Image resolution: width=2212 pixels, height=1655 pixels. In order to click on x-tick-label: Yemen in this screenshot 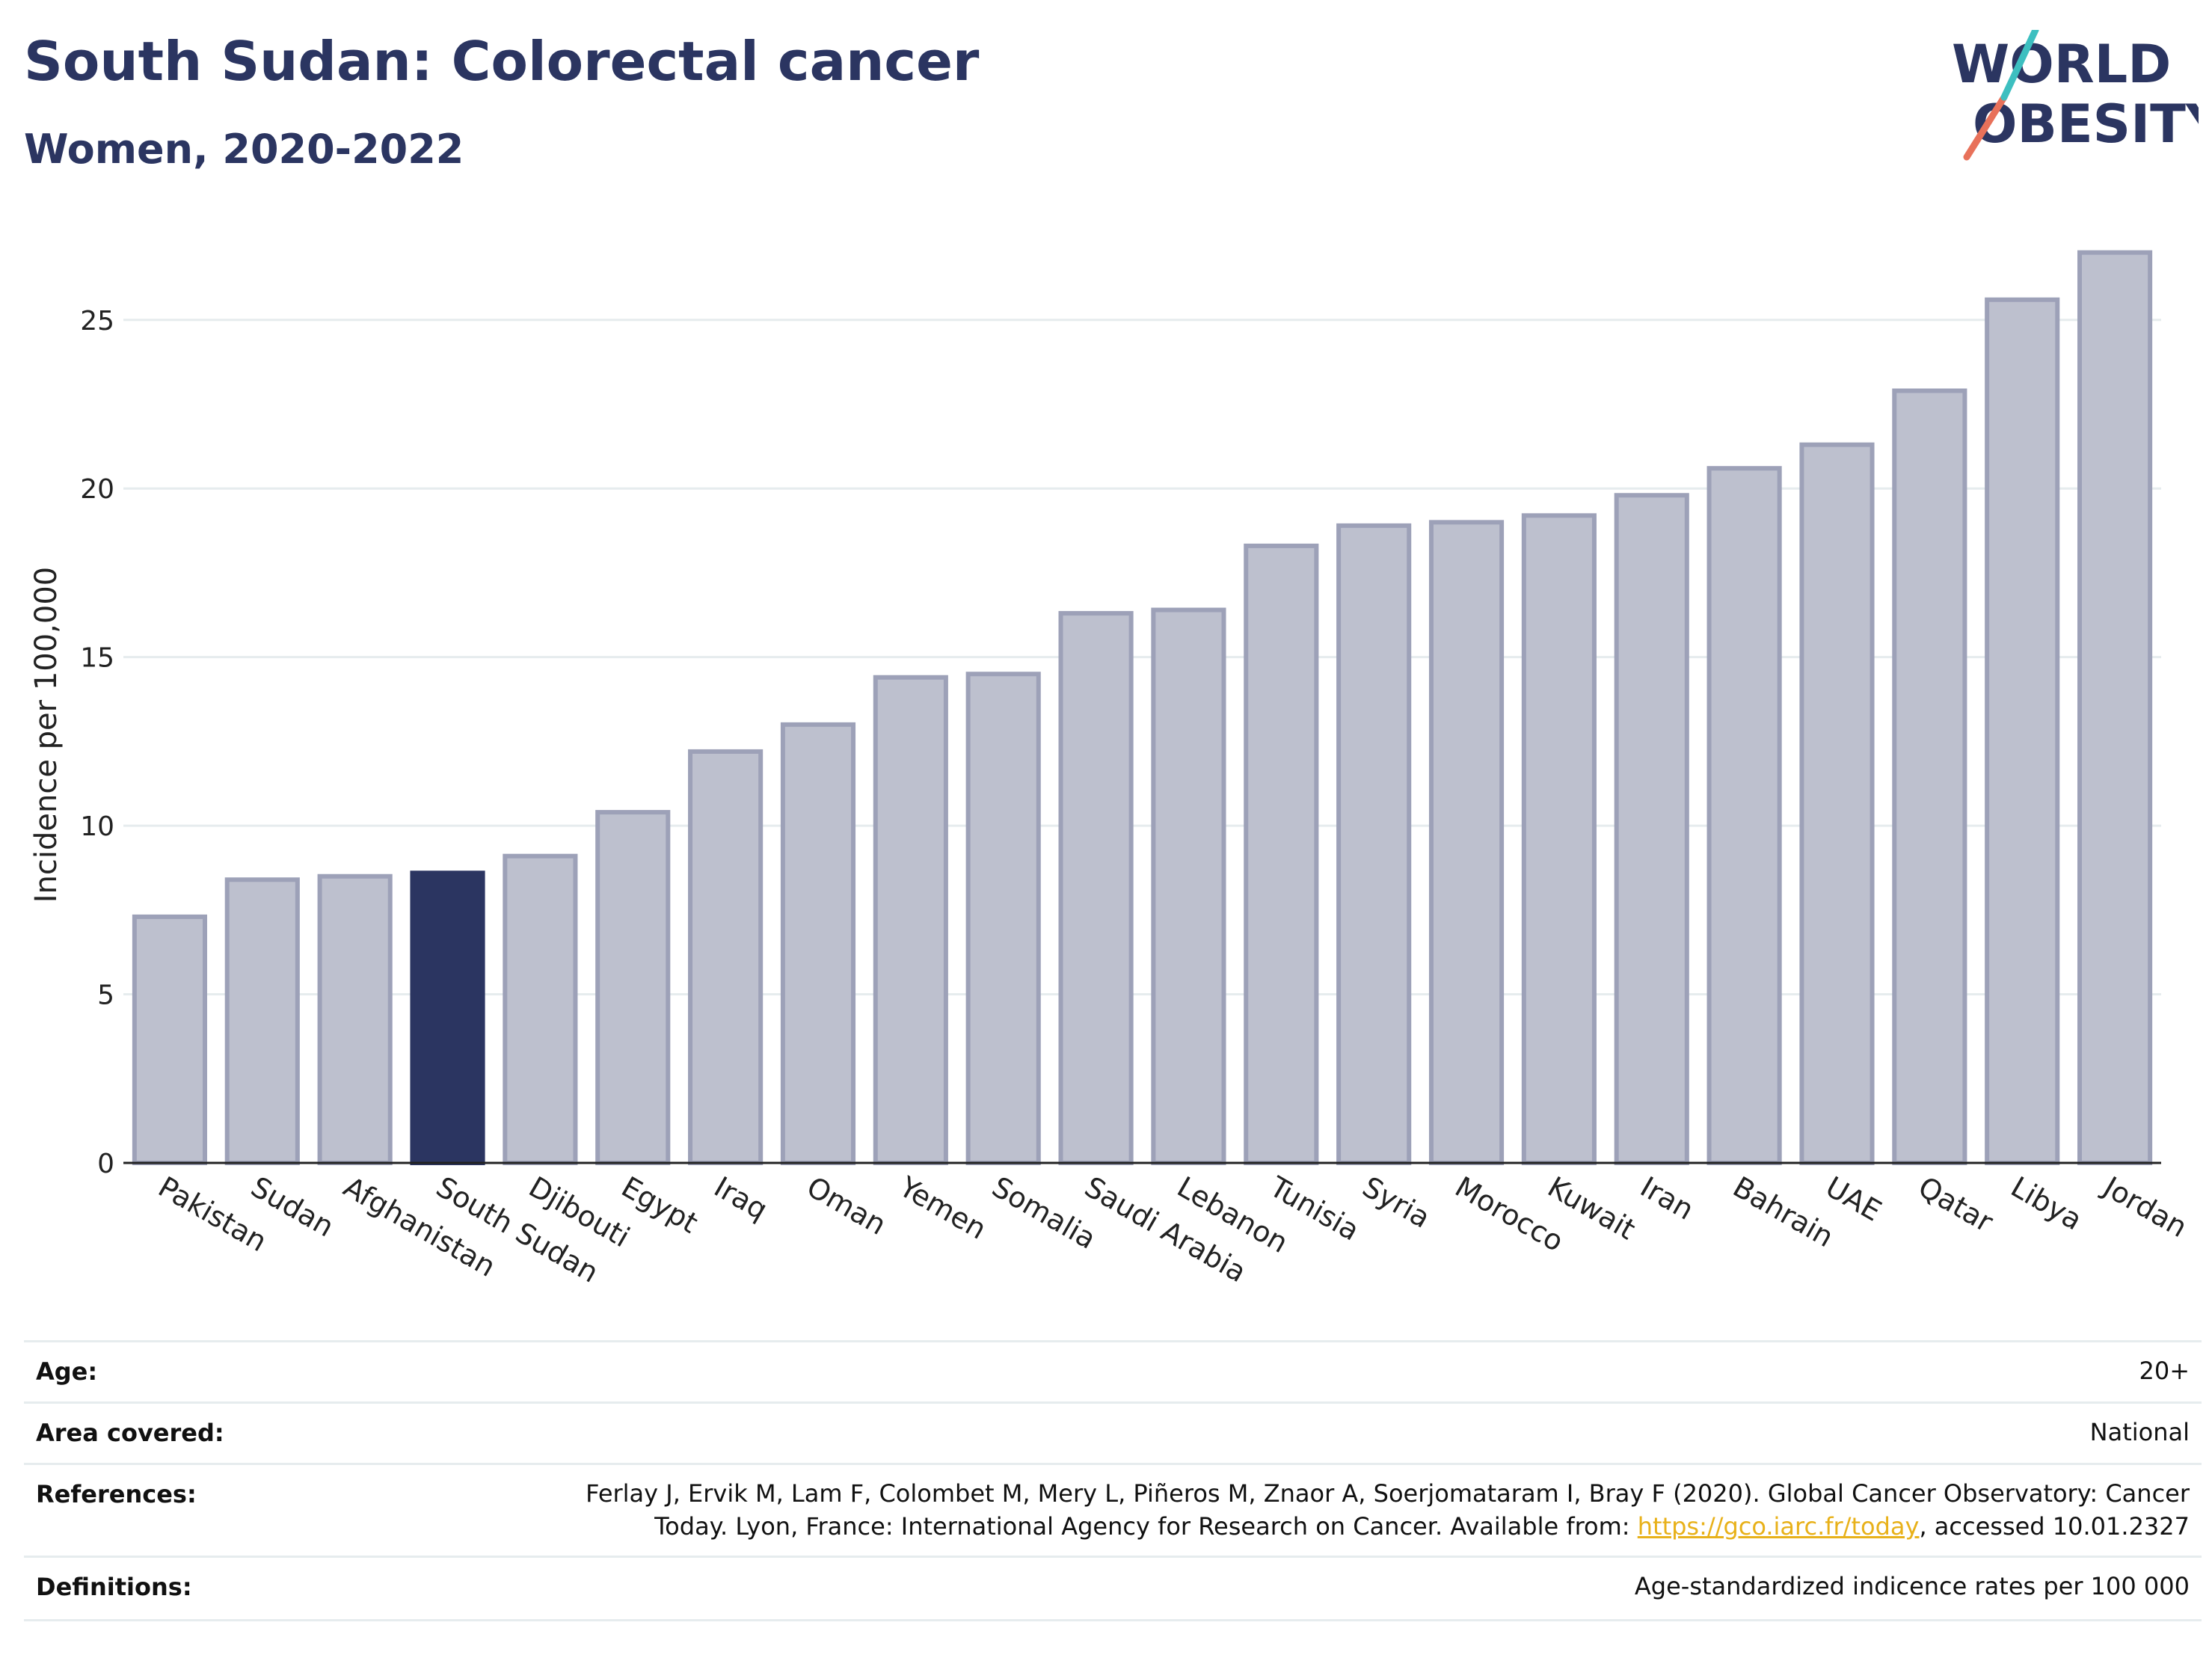, I will do `click(942, 1208)`.